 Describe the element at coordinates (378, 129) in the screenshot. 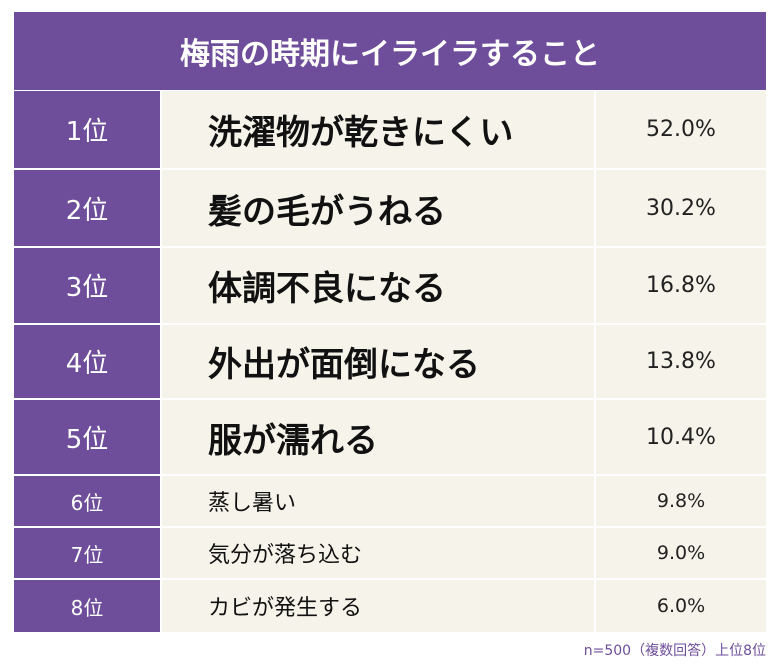

I see `label-cell: 洗濯物が乾きにくい` at that location.